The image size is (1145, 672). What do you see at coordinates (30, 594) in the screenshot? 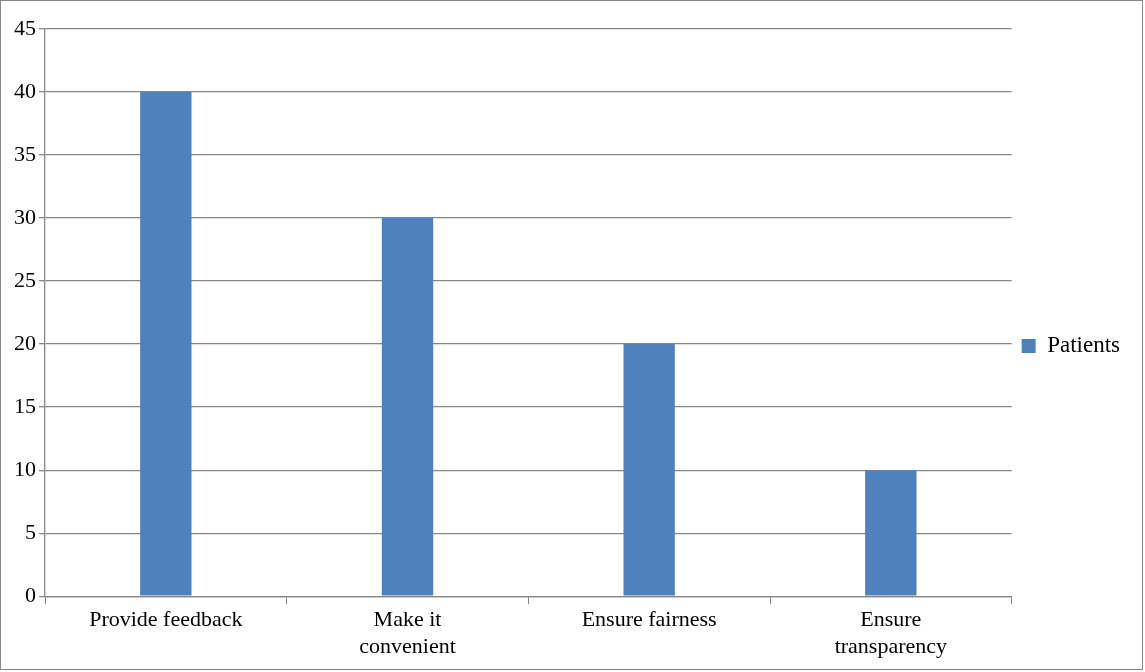
I see `y-tick-label: 0` at bounding box center [30, 594].